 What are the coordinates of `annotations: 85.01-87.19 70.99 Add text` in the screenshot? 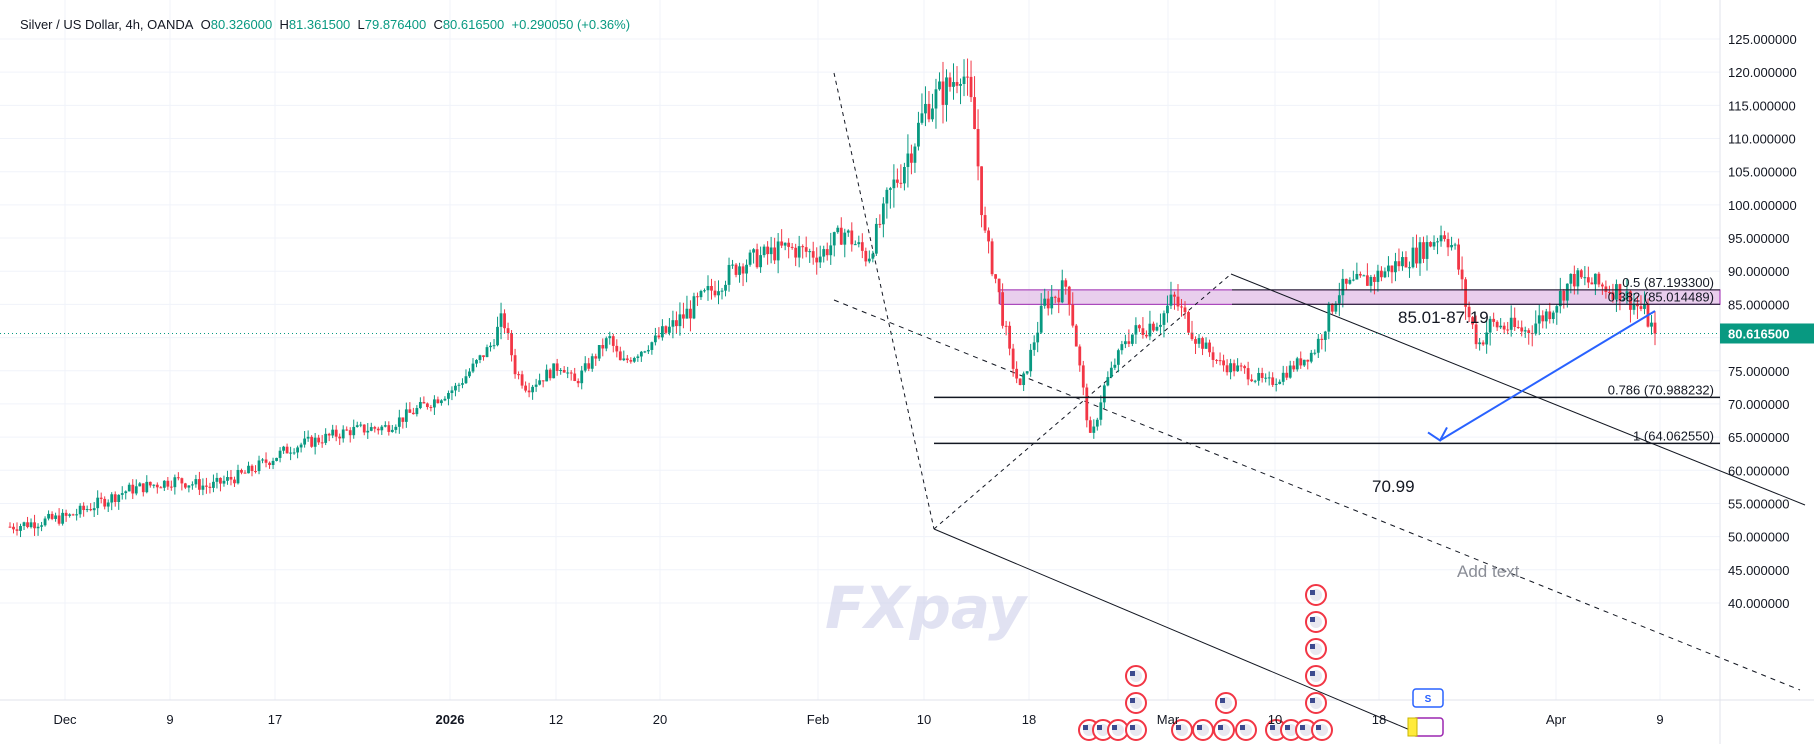 It's located at (1514, 444).